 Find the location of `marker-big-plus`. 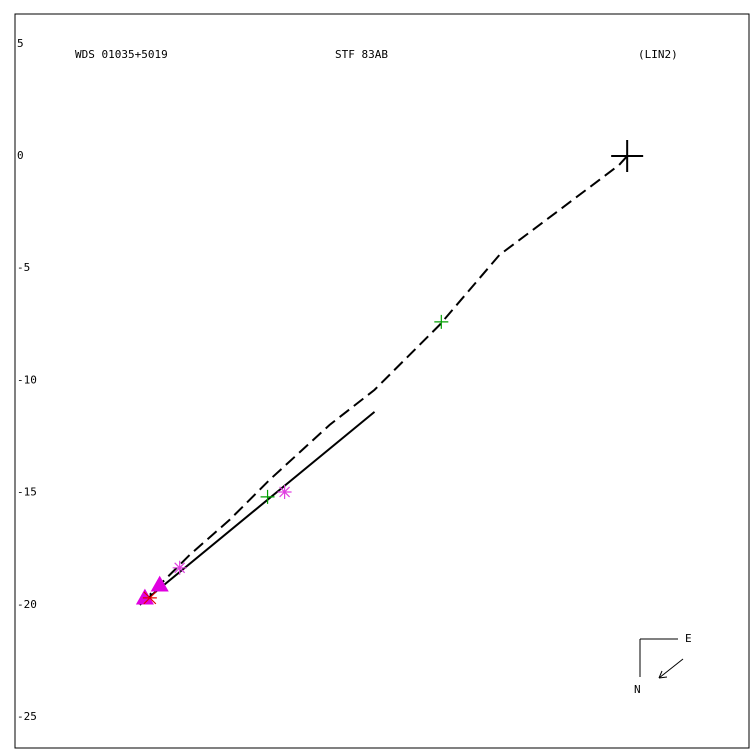

marker-big-plus is located at coordinates (627, 156).